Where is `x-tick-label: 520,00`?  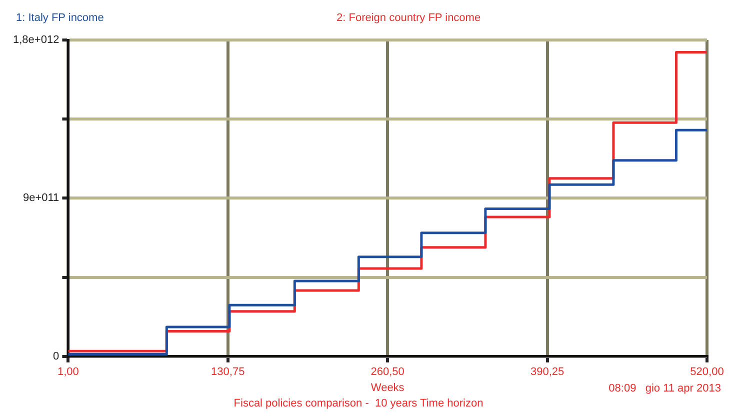 x-tick-label: 520,00 is located at coordinates (707, 372).